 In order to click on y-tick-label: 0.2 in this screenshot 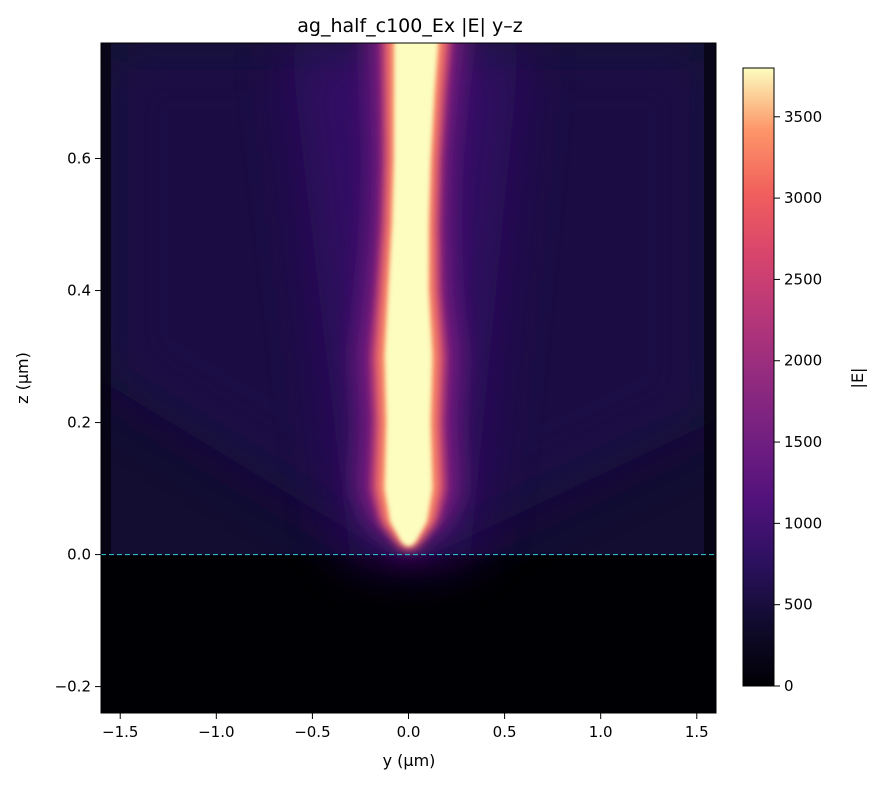, I will do `click(79, 423)`.